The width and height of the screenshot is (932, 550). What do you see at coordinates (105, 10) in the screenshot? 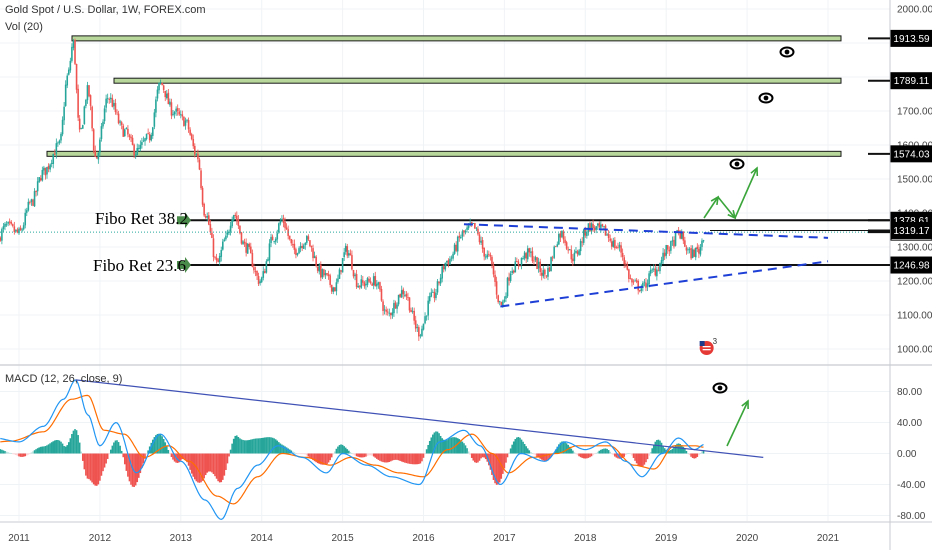
I see `symbol-title: Gold Spot / U.S. Dollar, 1W, FOREX.com` at bounding box center [105, 10].